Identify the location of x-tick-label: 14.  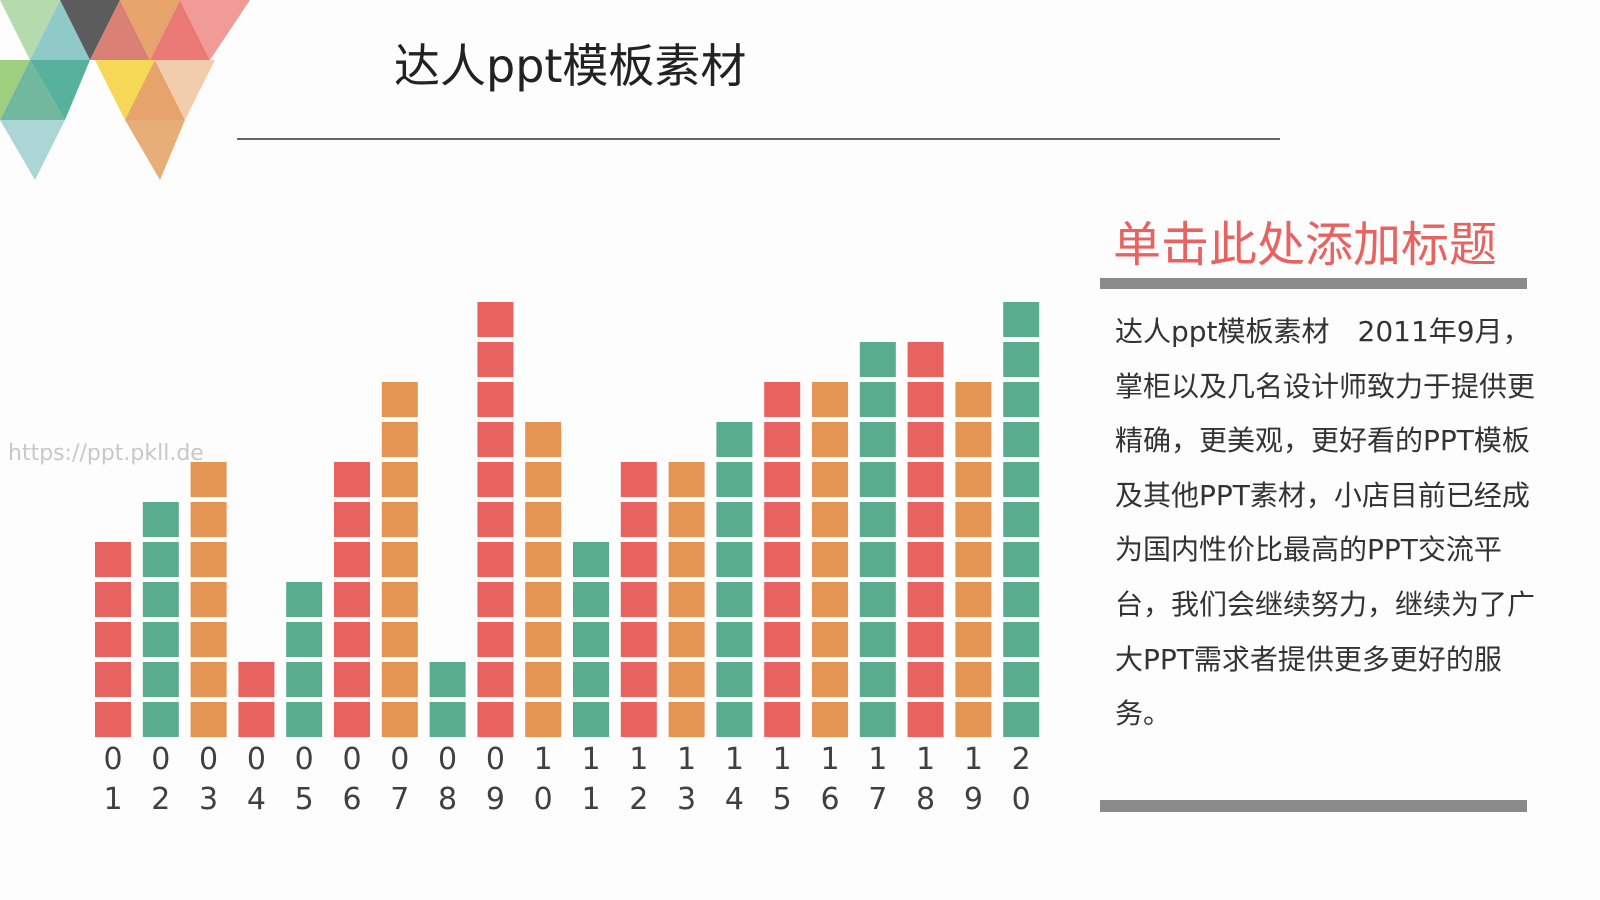
(734, 779).